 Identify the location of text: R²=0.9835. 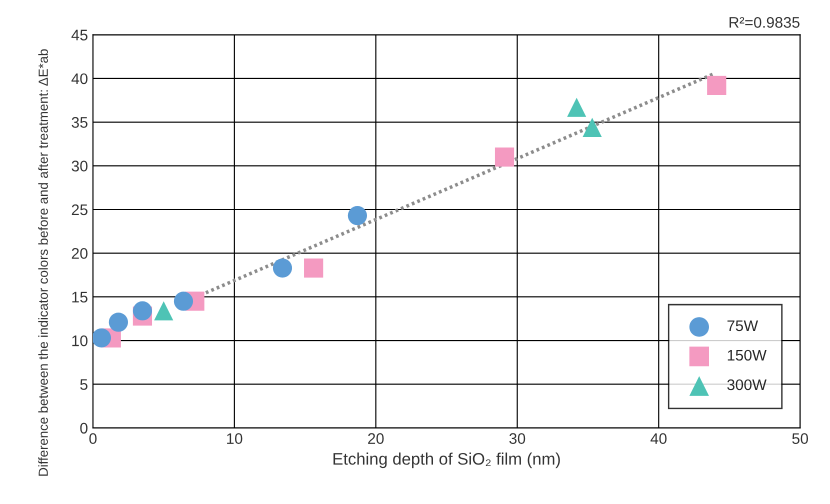
(765, 22).